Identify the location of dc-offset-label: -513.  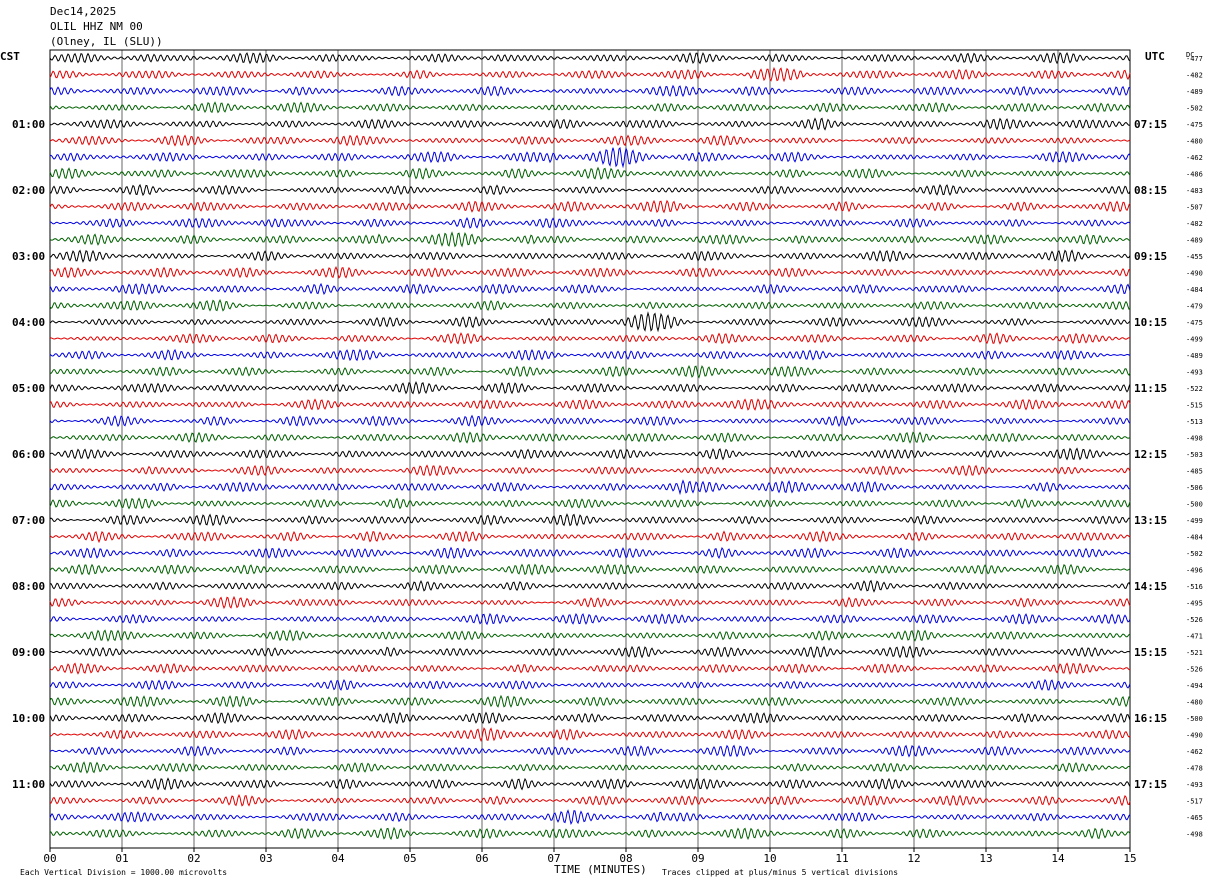
(1194, 422).